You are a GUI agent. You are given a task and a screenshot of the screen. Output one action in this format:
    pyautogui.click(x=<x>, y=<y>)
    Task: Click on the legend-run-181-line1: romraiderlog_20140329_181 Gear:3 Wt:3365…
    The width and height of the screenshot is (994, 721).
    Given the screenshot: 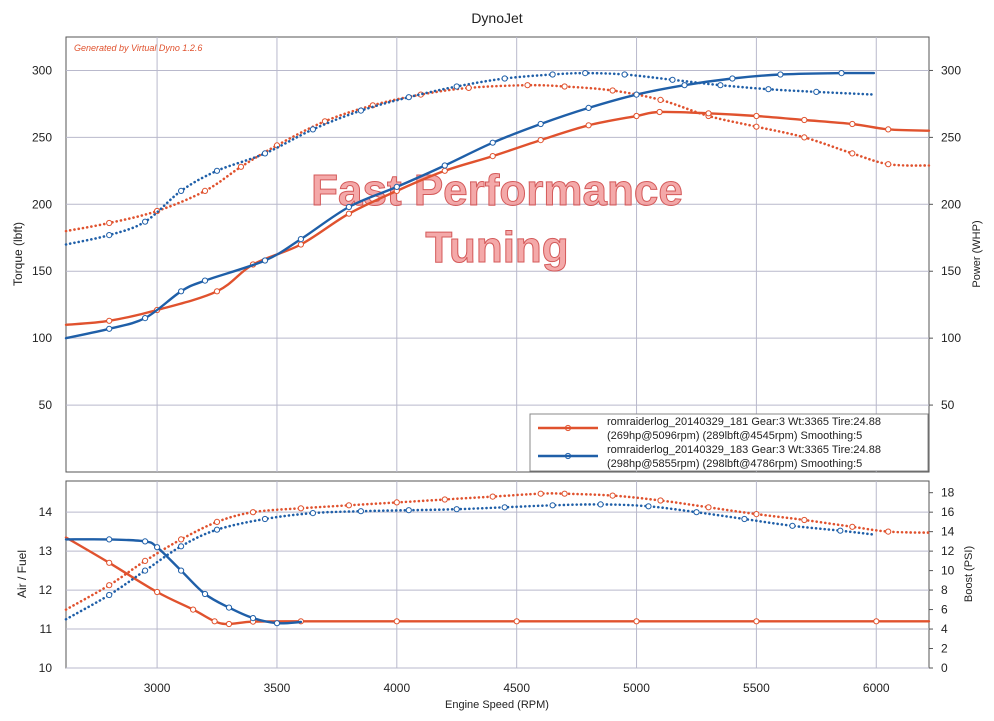 What is the action you would take?
    pyautogui.click(x=744, y=422)
    